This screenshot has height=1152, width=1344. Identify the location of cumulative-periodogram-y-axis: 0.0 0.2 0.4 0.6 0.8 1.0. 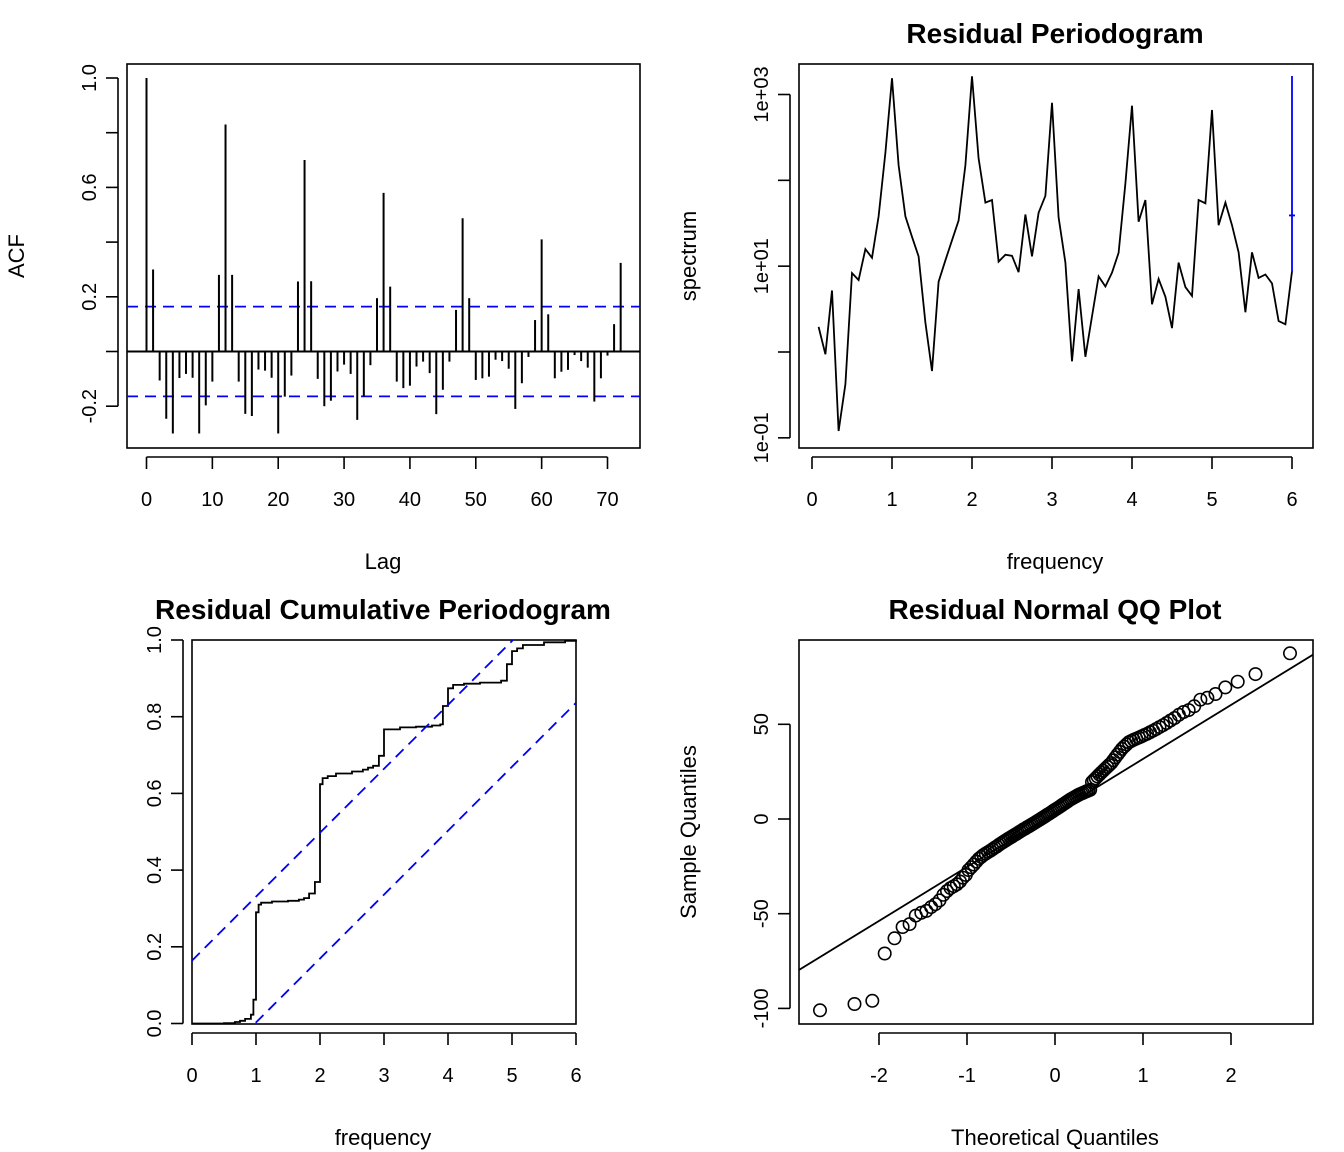
(164, 832).